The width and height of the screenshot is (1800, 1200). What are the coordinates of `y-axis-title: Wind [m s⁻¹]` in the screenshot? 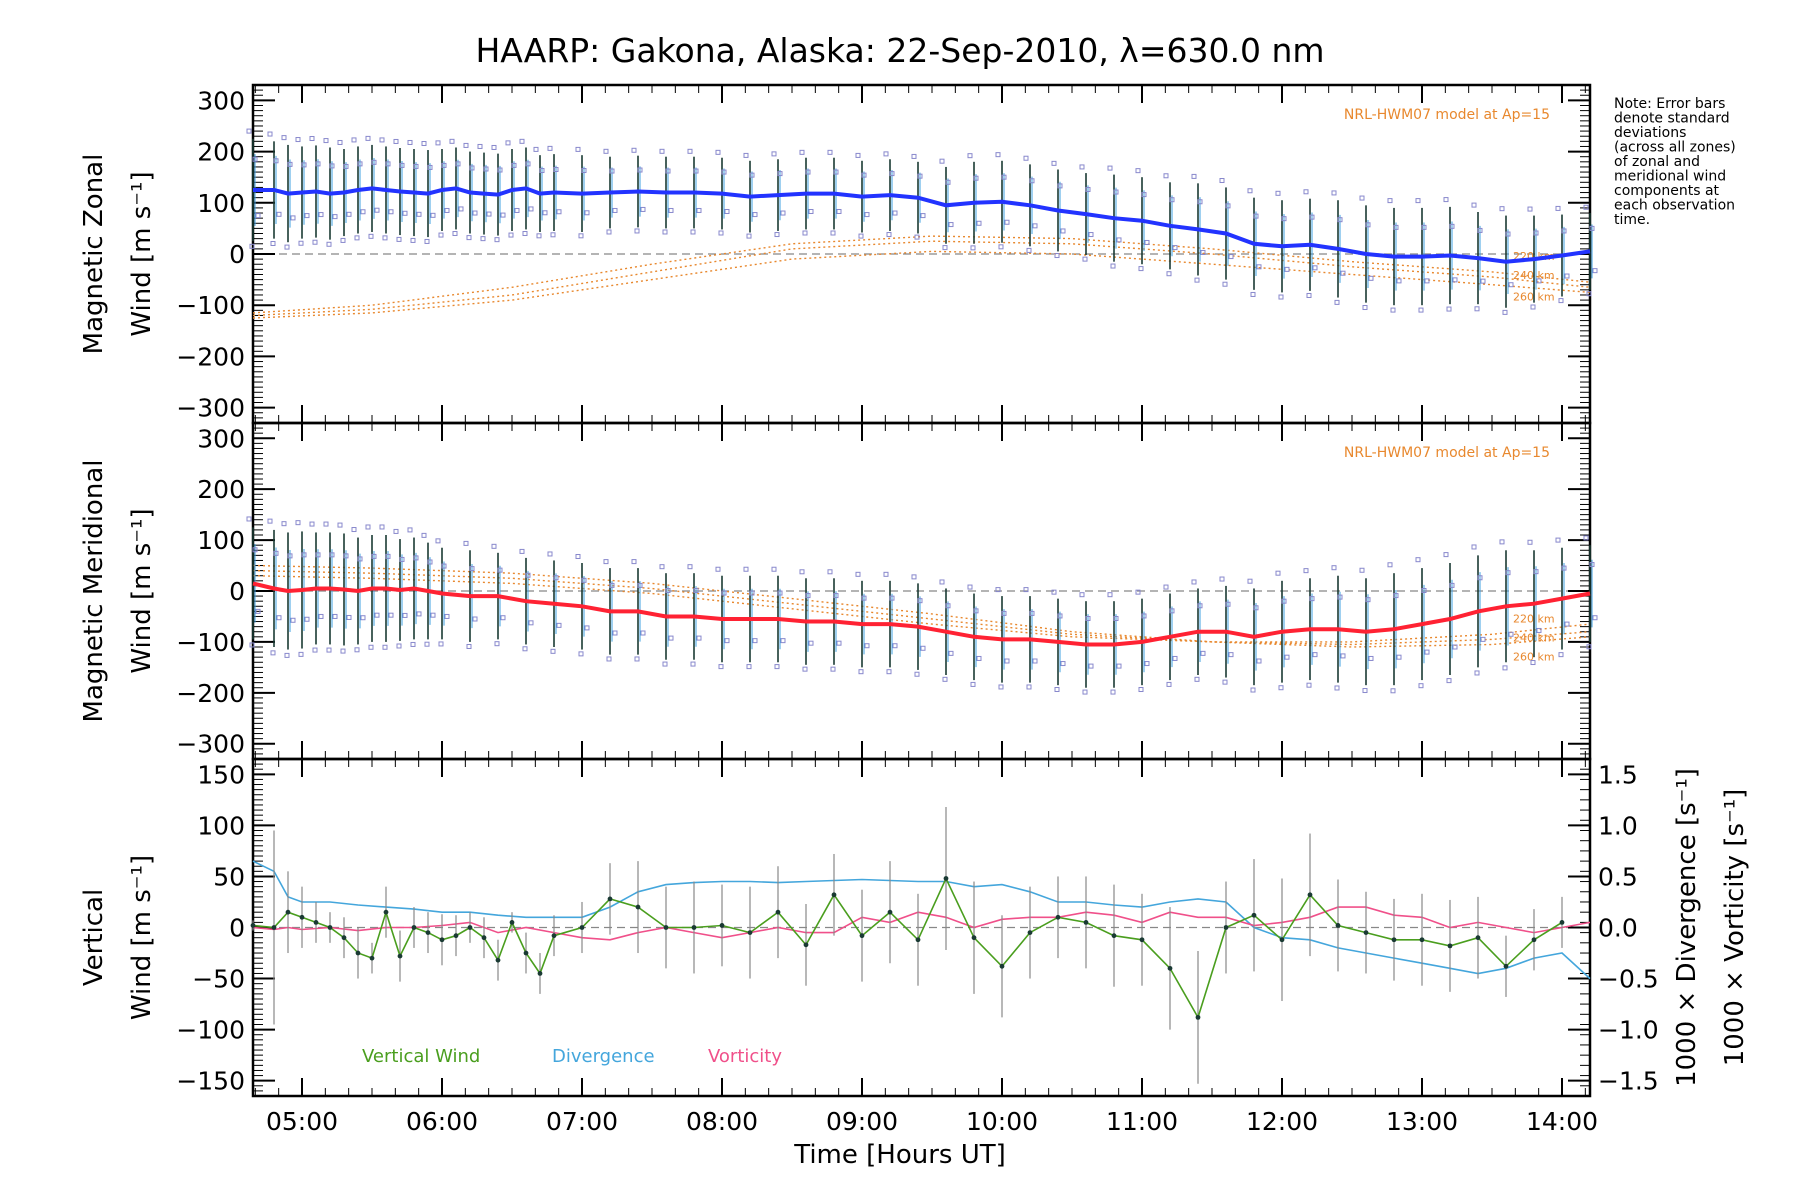 It's located at (142, 937).